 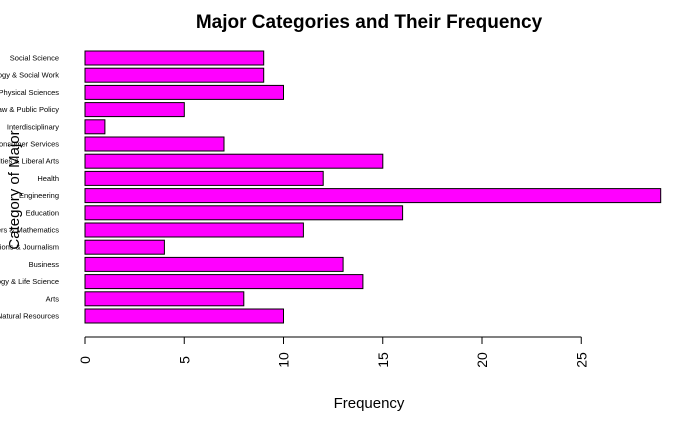 I want to click on x-tick-label: 5, so click(x=184, y=360).